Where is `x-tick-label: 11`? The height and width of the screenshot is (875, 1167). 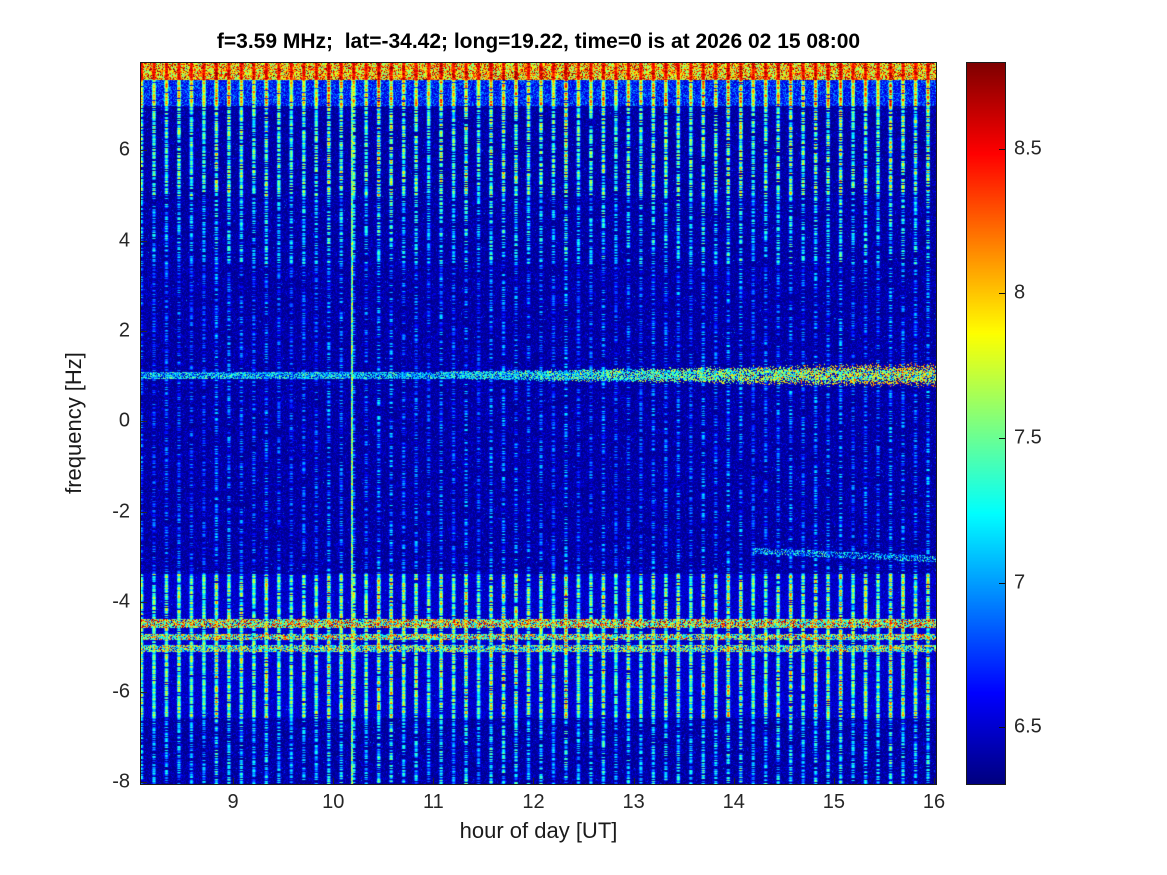
x-tick-label: 11 is located at coordinates (433, 802).